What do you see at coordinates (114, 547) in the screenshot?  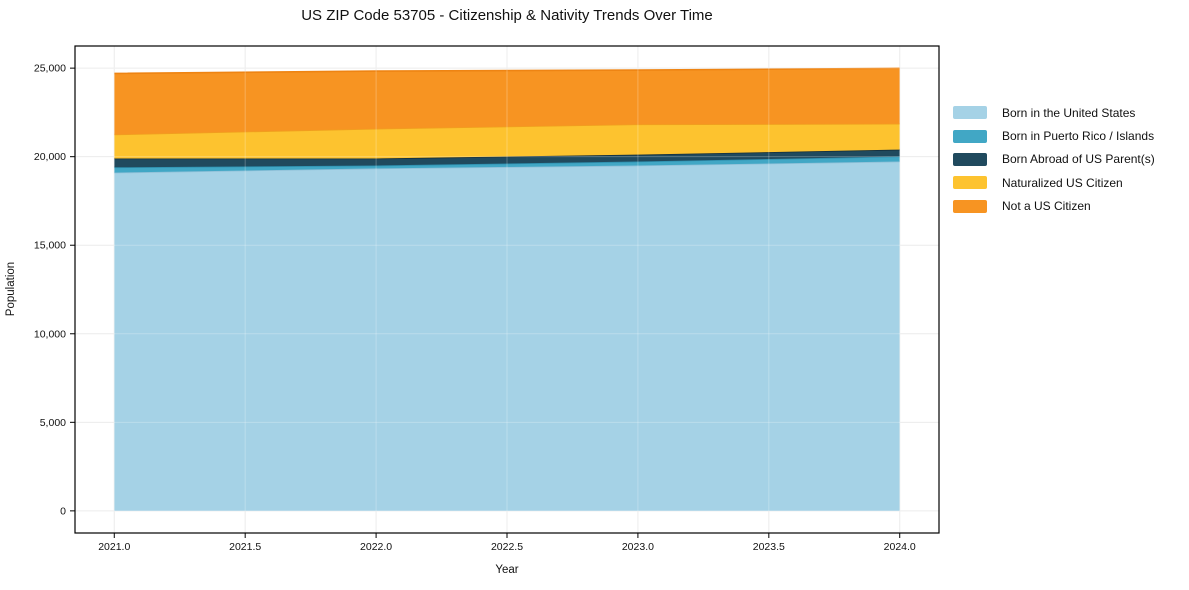 I see `x-tick-label: 2021.0` at bounding box center [114, 547].